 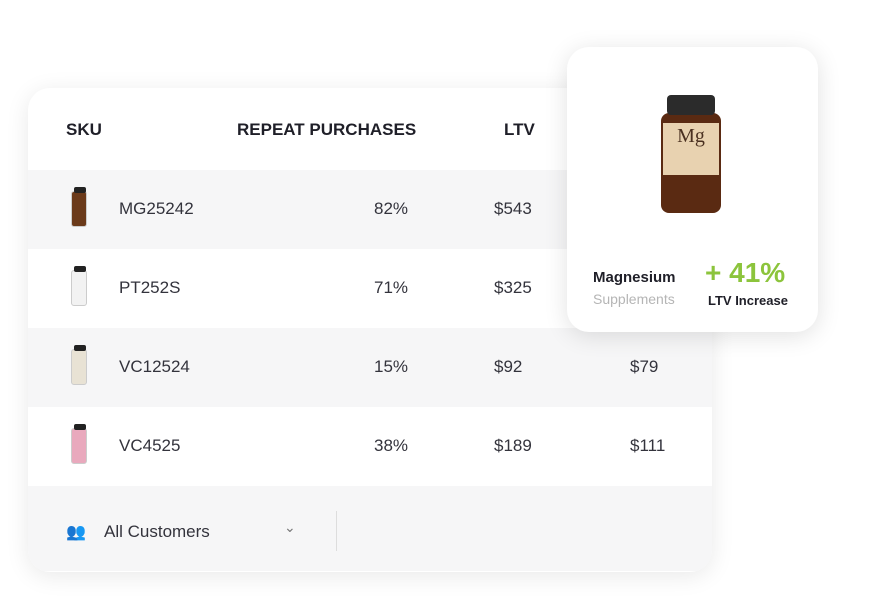 I want to click on customer-filter-dropdown: All Customers, so click(x=157, y=531).